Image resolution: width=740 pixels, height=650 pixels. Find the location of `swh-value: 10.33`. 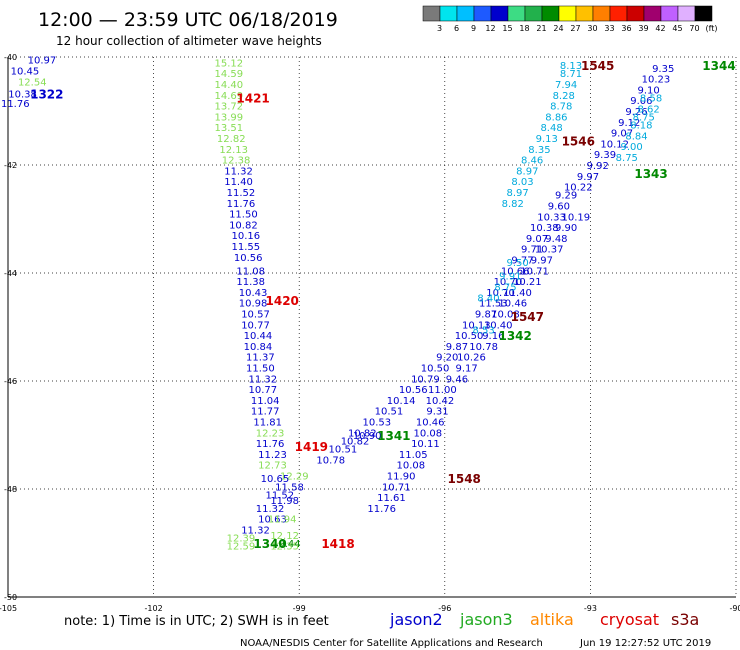

swh-value: 10.33 is located at coordinates (551, 217).